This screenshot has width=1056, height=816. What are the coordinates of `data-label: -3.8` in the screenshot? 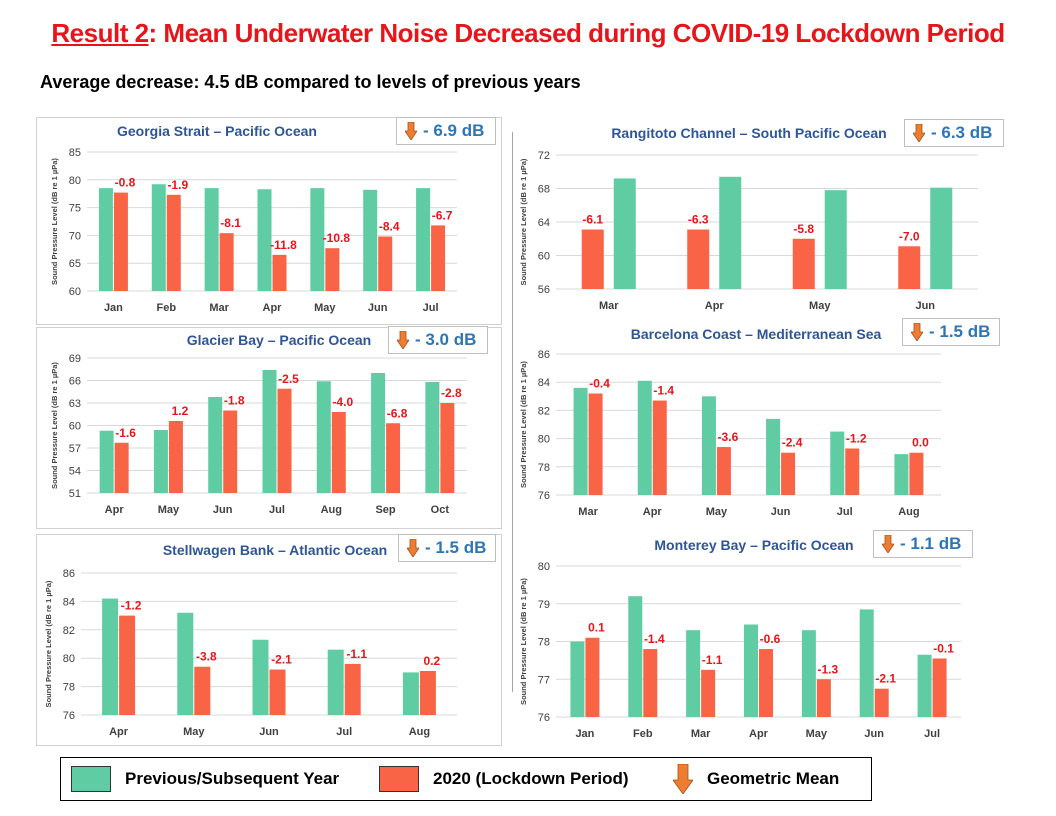 It's located at (206, 657).